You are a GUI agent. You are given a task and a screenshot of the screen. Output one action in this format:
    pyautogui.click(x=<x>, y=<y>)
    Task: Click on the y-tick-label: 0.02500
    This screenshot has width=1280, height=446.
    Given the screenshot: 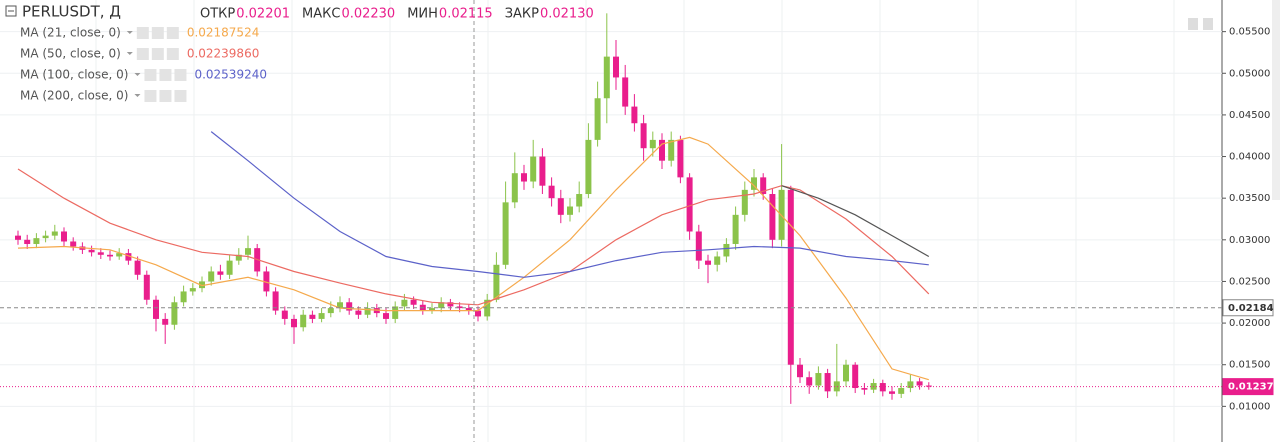 What is the action you would take?
    pyautogui.click(x=1249, y=281)
    